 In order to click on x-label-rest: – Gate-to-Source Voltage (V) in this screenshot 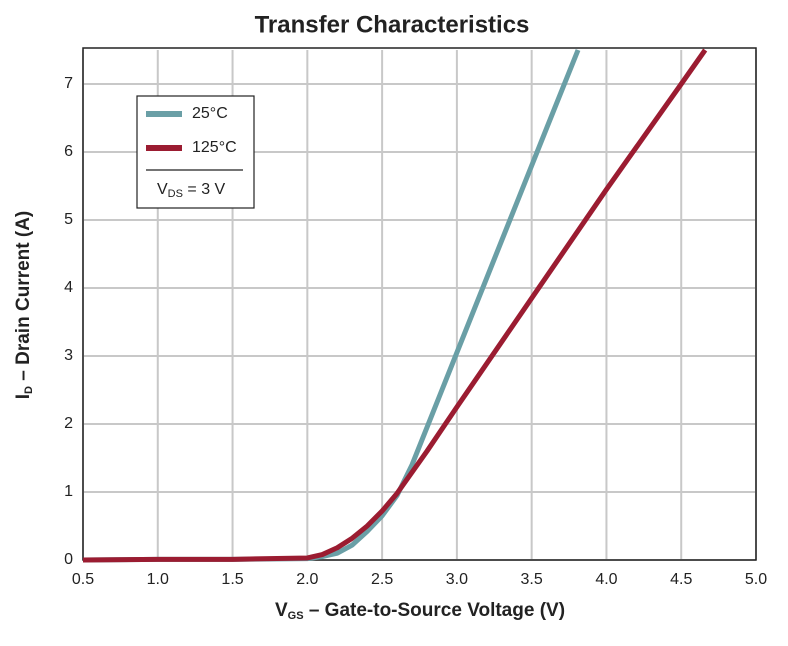, I will do `click(434, 610)`.